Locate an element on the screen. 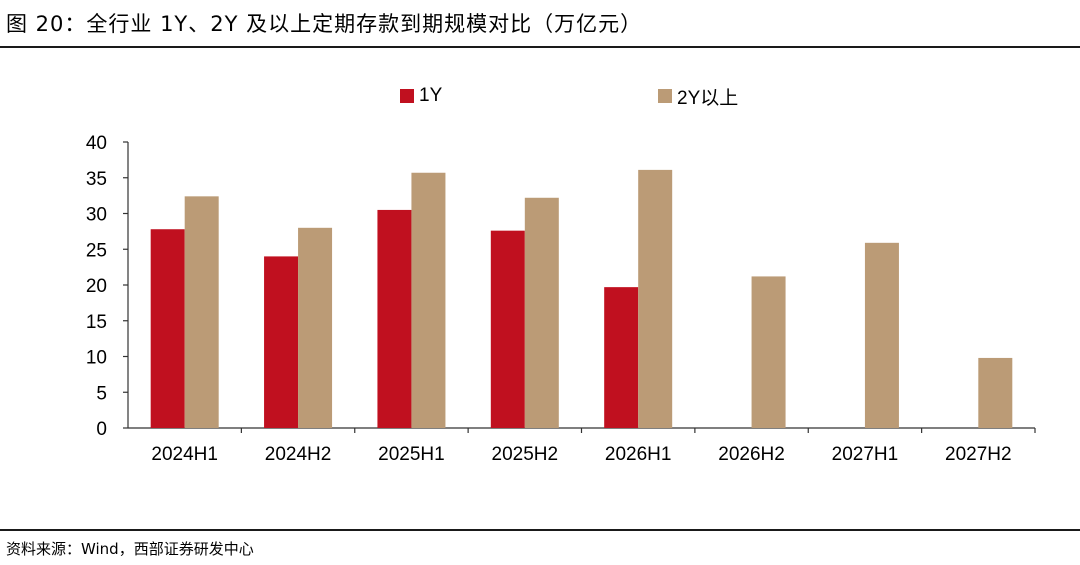 The height and width of the screenshot is (565, 1080). legend-label-2y: 2Y以上 is located at coordinates (708, 98).